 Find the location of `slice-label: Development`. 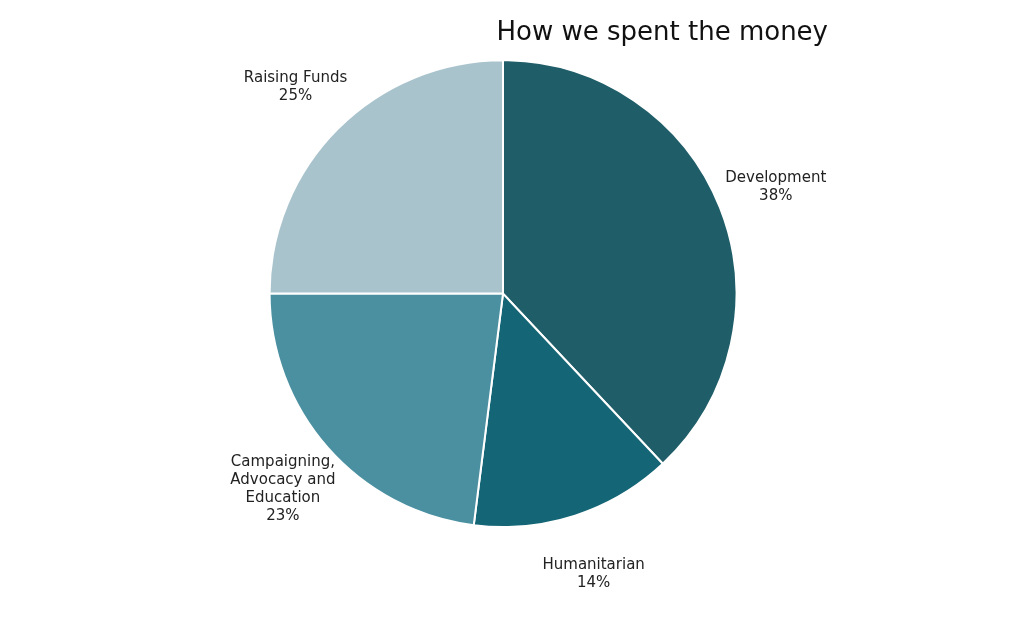

slice-label: Development is located at coordinates (776, 176).